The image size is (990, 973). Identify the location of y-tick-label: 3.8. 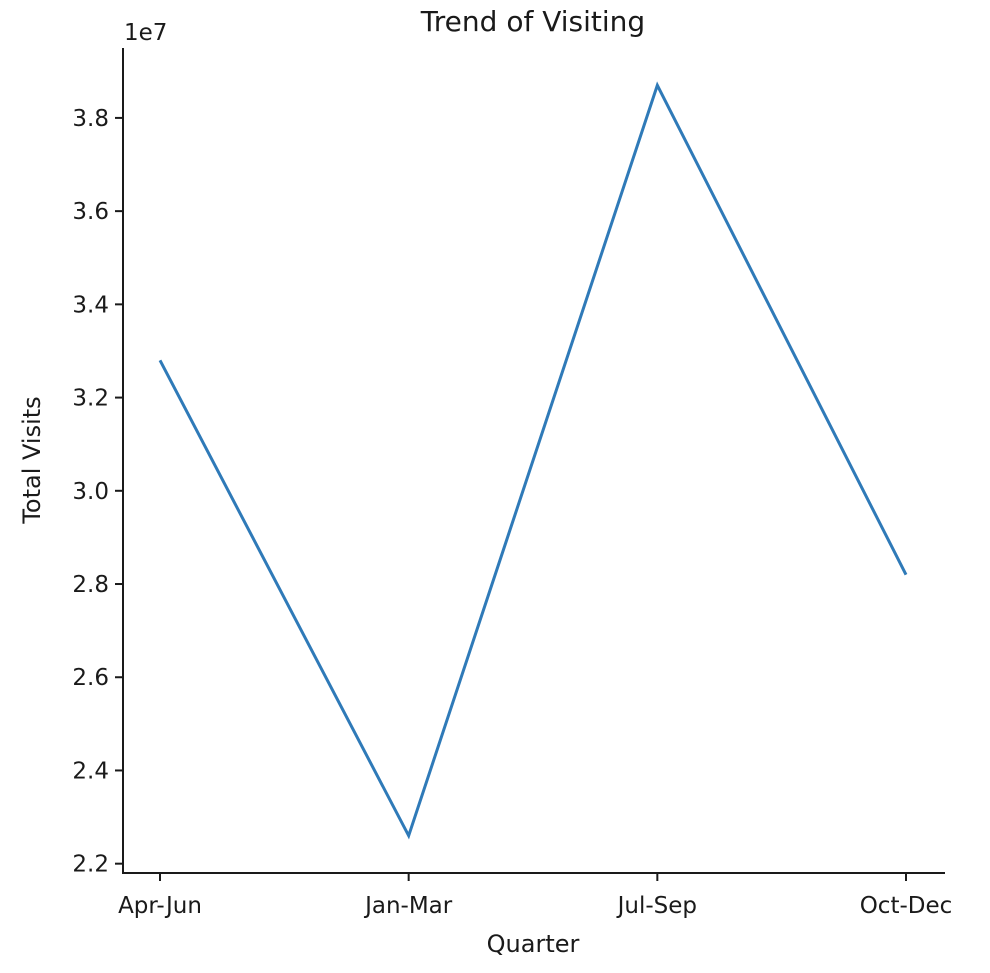
(90, 119).